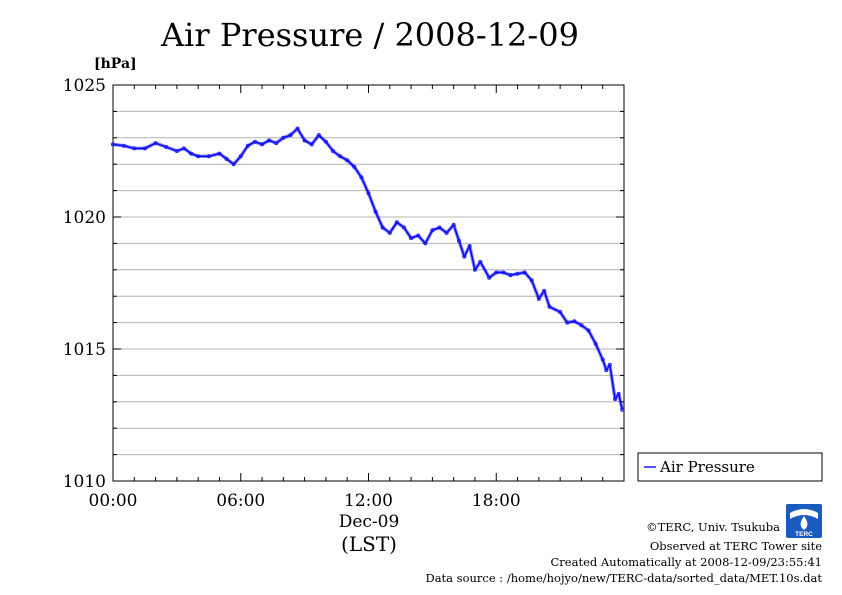  Describe the element at coordinates (496, 501) in the screenshot. I see `x-tick-label: 18:00` at that location.